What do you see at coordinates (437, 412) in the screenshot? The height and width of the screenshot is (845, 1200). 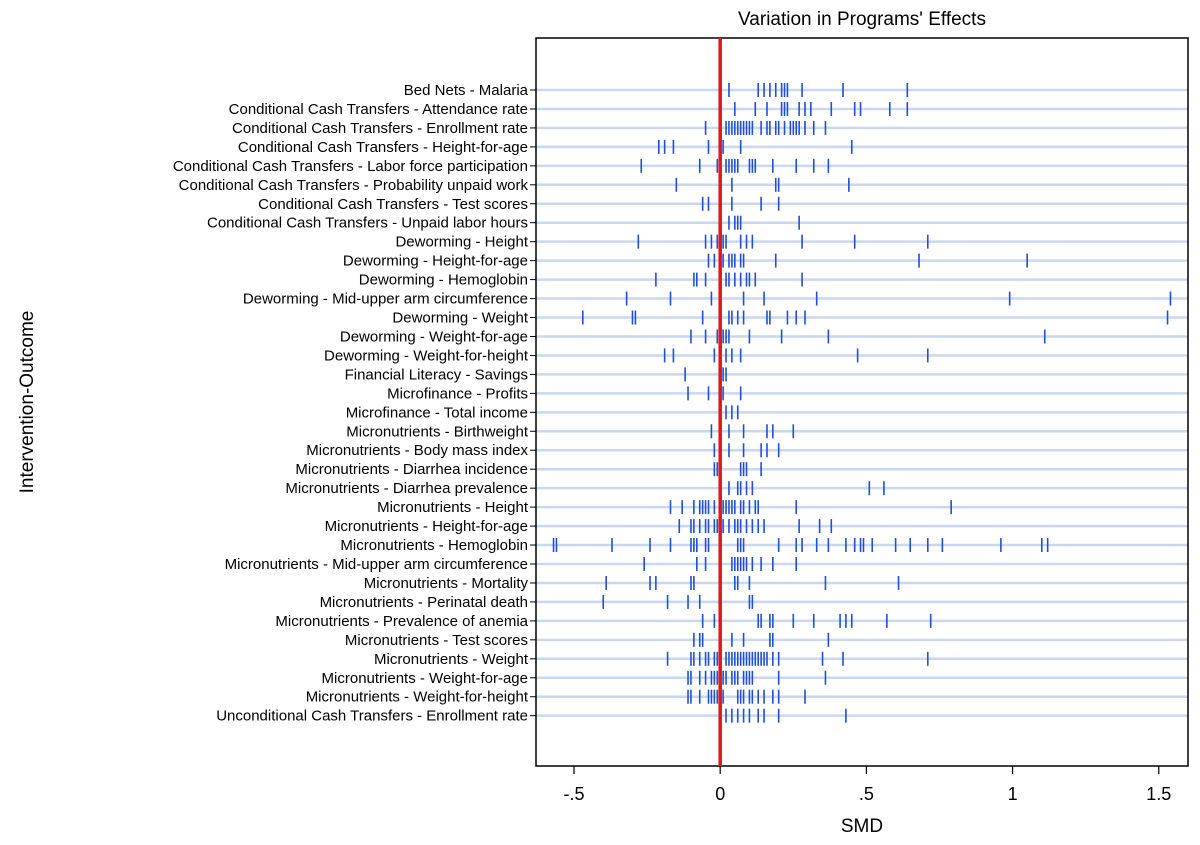 I see `category-label: Microfinance - Total income` at bounding box center [437, 412].